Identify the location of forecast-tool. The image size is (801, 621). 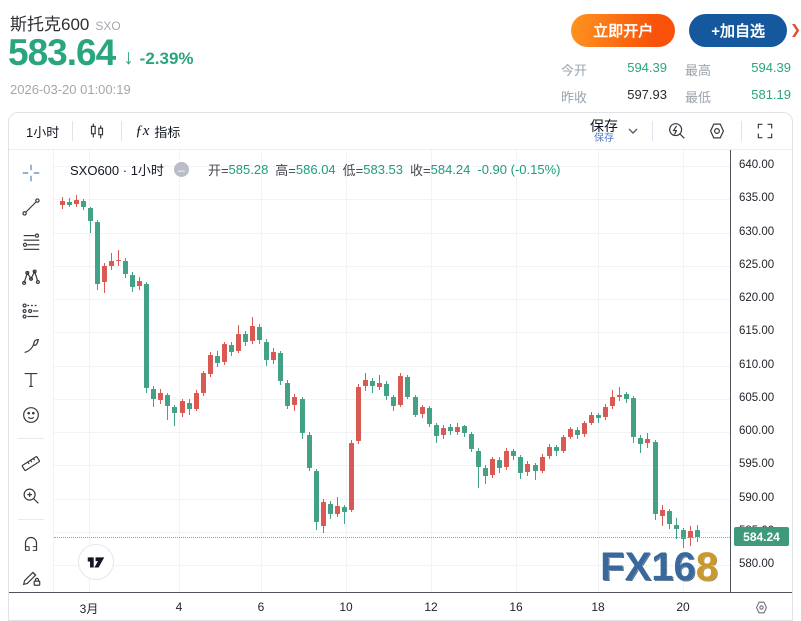
(31, 311).